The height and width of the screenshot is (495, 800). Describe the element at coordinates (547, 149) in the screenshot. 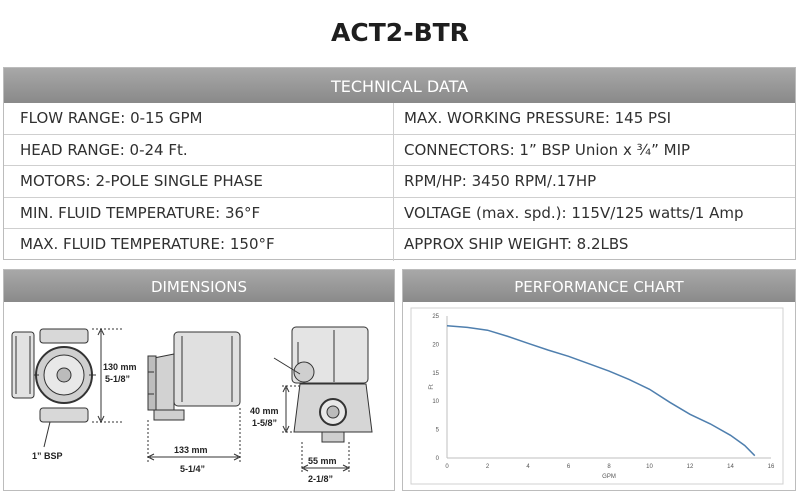

I see `spec-connectors: CONNECTORS: 1” BSP Union x ¾” MIP` at that location.